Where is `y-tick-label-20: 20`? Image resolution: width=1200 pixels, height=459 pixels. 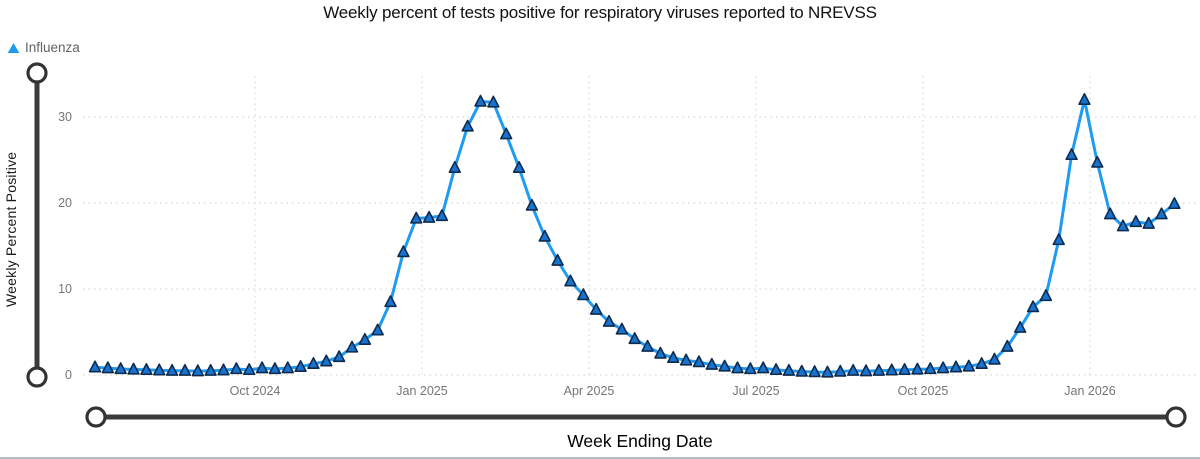
y-tick-label-20: 20 is located at coordinates (65, 203).